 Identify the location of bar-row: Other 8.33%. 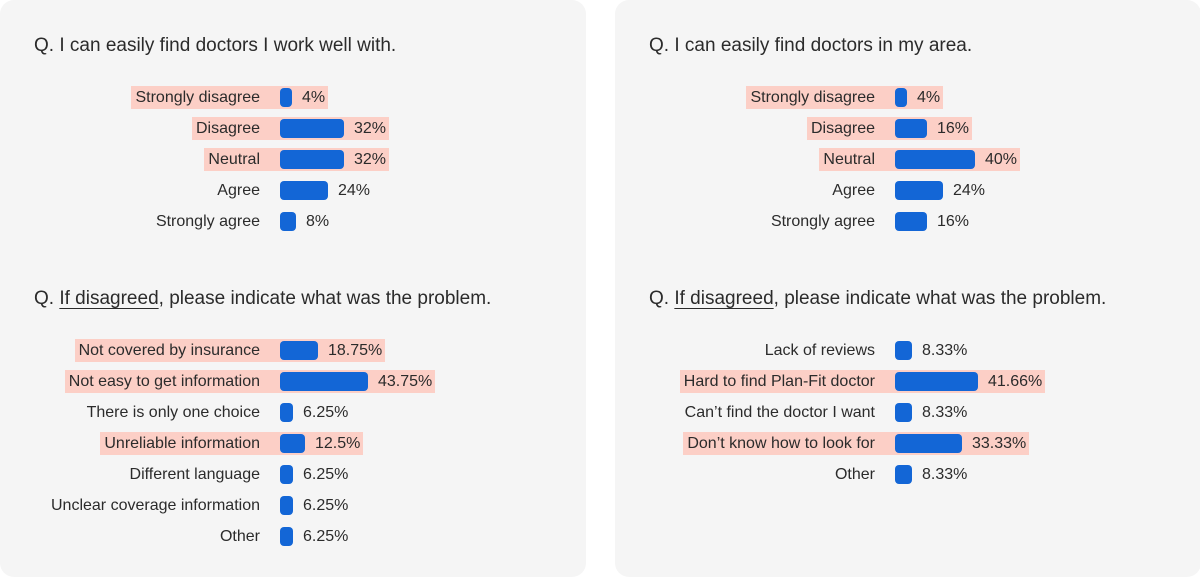
(907, 474).